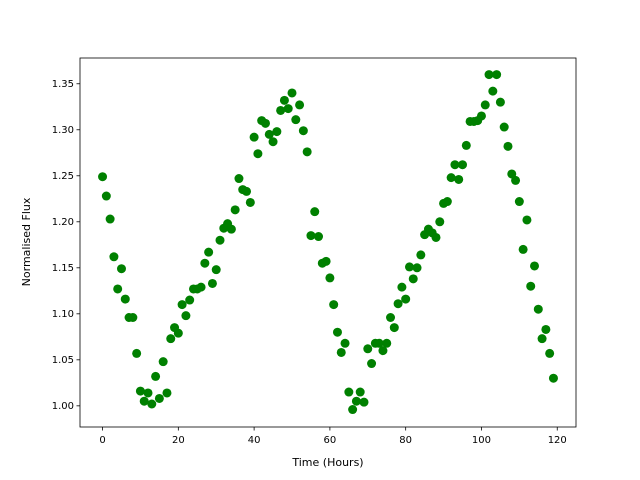 The width and height of the screenshot is (640, 480). What do you see at coordinates (481, 440) in the screenshot?
I see `x-tick-label: 100` at bounding box center [481, 440].